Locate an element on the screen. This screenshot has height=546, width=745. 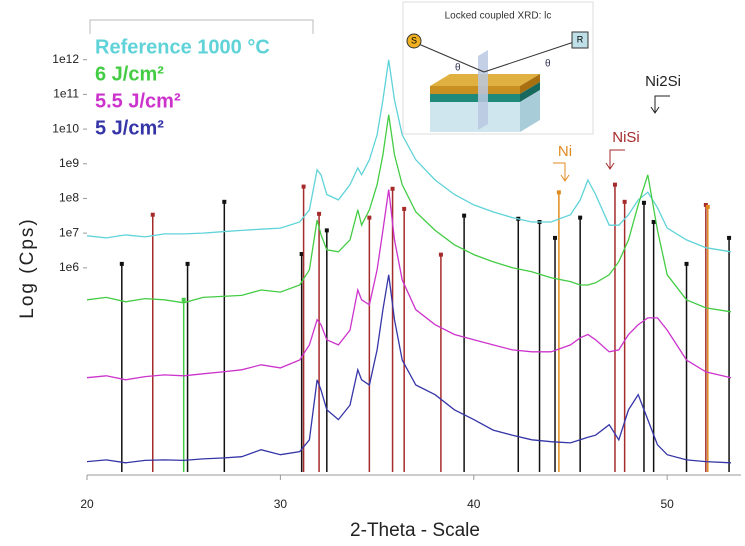
source is located at coordinates (414, 41).